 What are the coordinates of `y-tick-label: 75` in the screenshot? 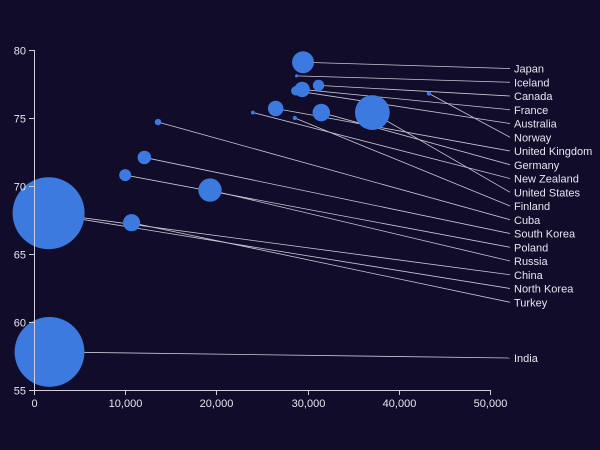 It's located at (20, 120).